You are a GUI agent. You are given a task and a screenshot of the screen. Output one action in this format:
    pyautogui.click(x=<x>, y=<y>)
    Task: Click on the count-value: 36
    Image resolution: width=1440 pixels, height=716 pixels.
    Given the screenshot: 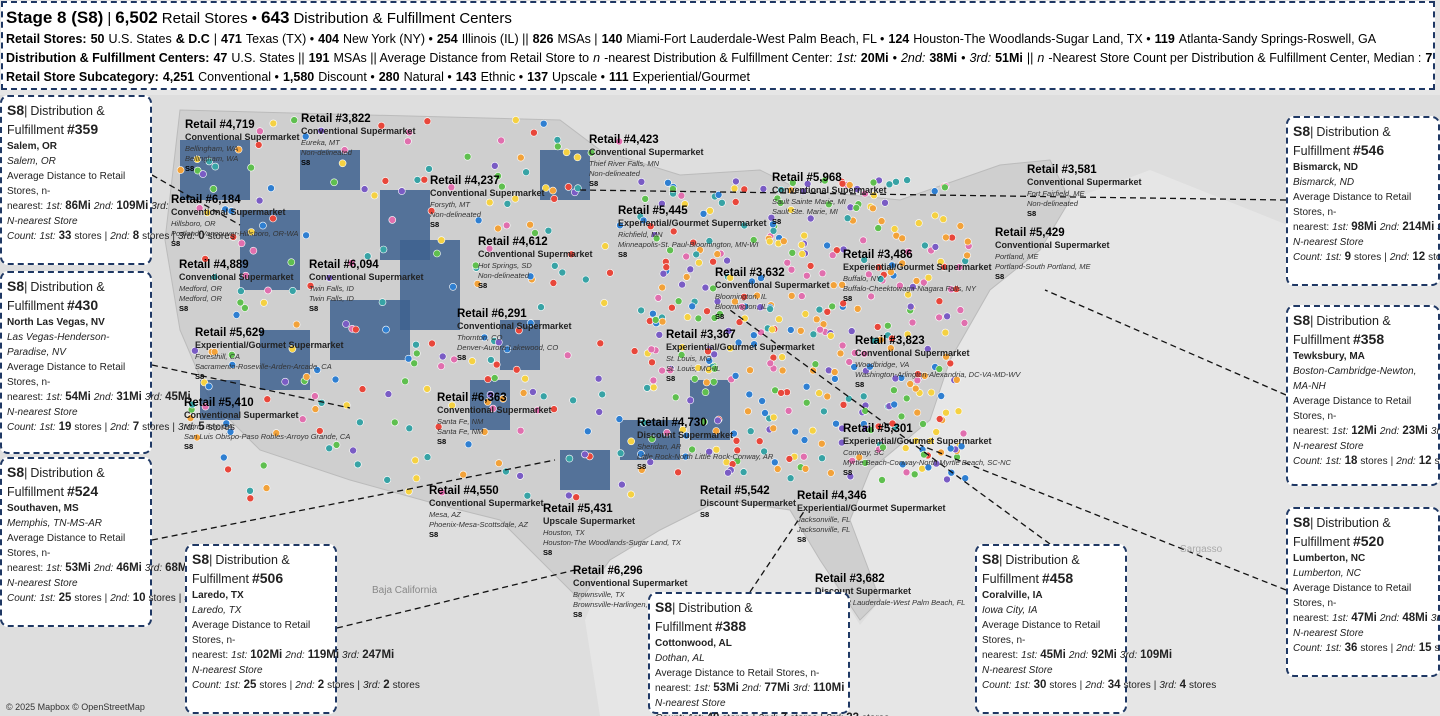 What is the action you would take?
    pyautogui.click(x=1351, y=648)
    